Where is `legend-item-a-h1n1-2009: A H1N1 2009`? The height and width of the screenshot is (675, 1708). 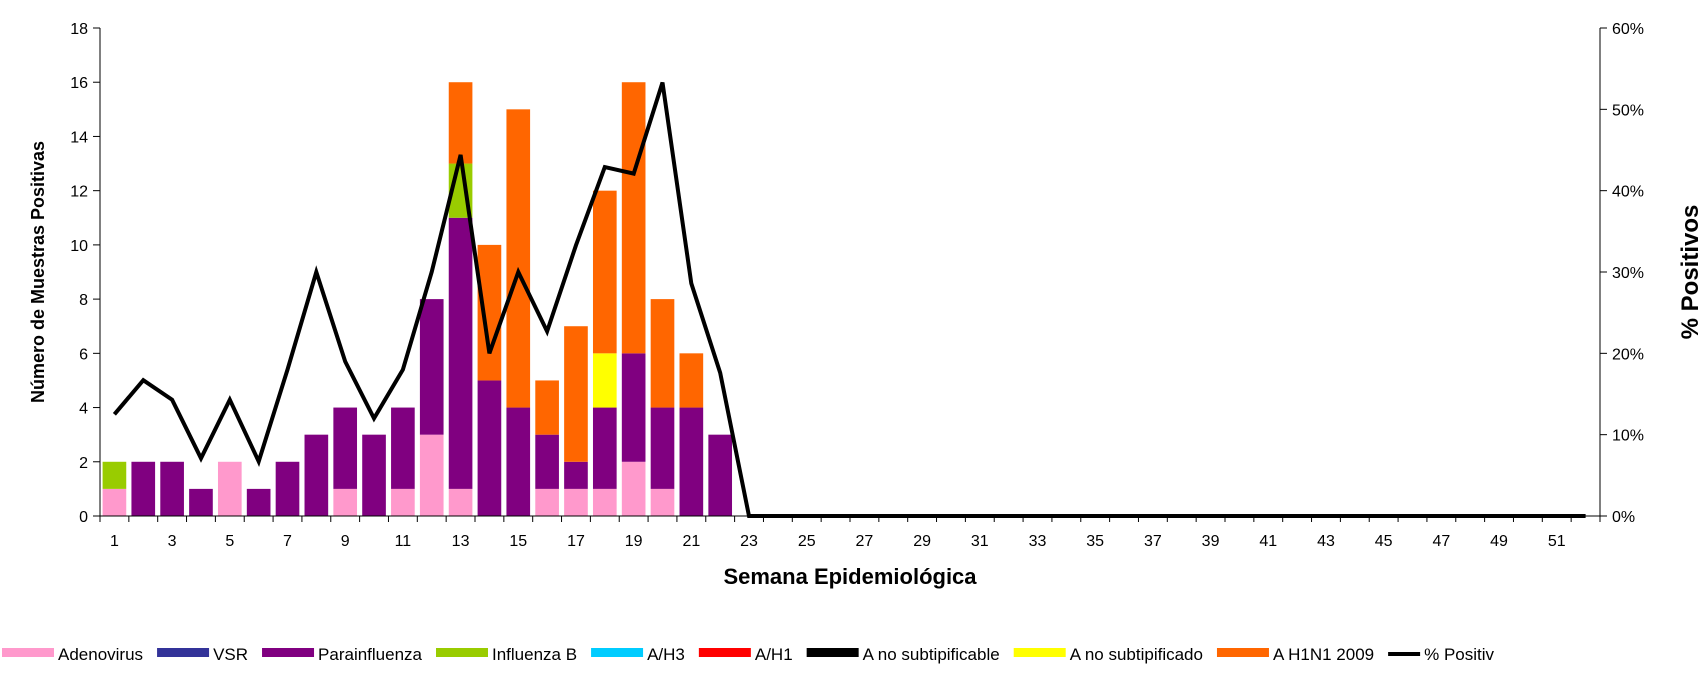 legend-item-a-h1n1-2009: A H1N1 2009 is located at coordinates (1295, 654).